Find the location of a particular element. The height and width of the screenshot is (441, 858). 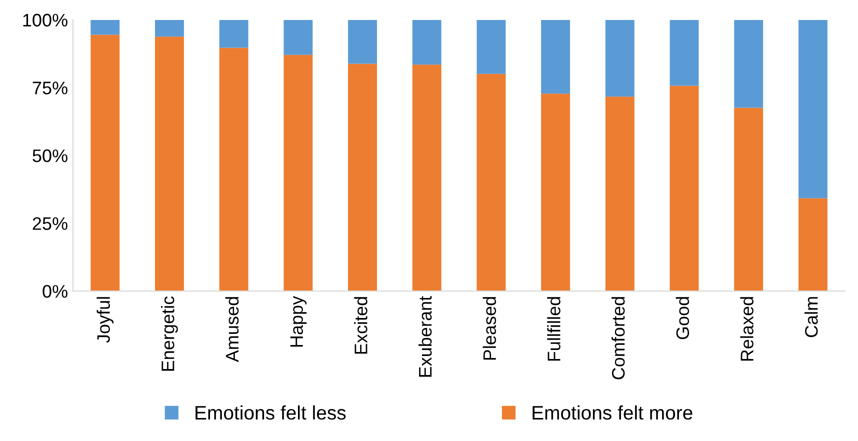

x-tick-label: Relaxed is located at coordinates (747, 329).